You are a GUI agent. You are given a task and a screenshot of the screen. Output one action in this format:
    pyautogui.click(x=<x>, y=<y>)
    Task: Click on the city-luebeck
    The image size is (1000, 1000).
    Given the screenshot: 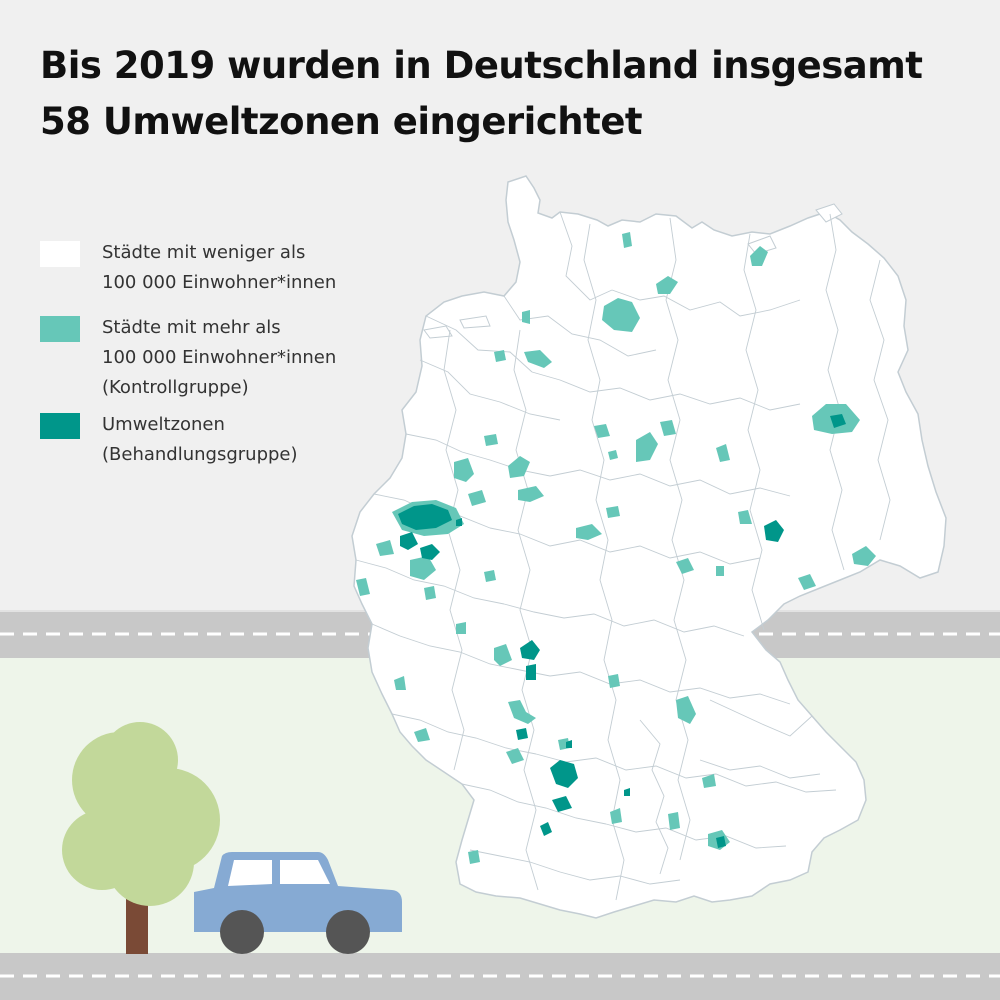 What is the action you would take?
    pyautogui.click(x=667, y=285)
    